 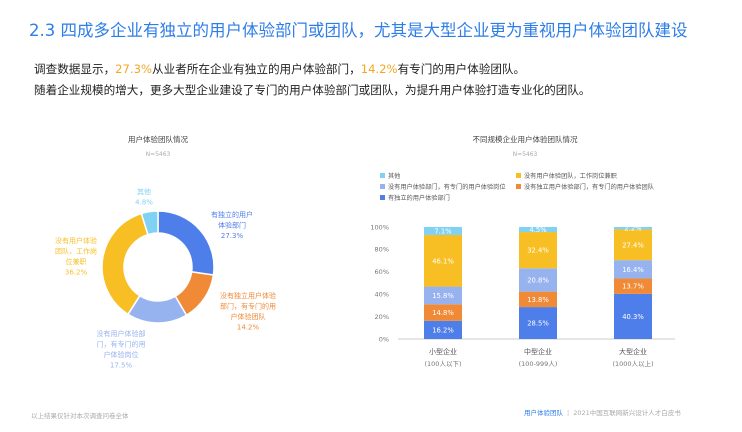 I want to click on footer-dept: 用户体验团队, so click(x=543, y=413).